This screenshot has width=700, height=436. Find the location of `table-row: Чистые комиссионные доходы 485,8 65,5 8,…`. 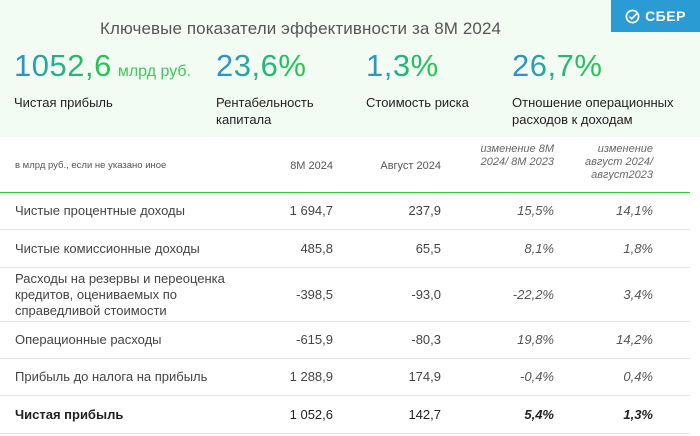

table-row: Чистые комиссионные доходы 485,8 65,5 8,… is located at coordinates (345, 249).